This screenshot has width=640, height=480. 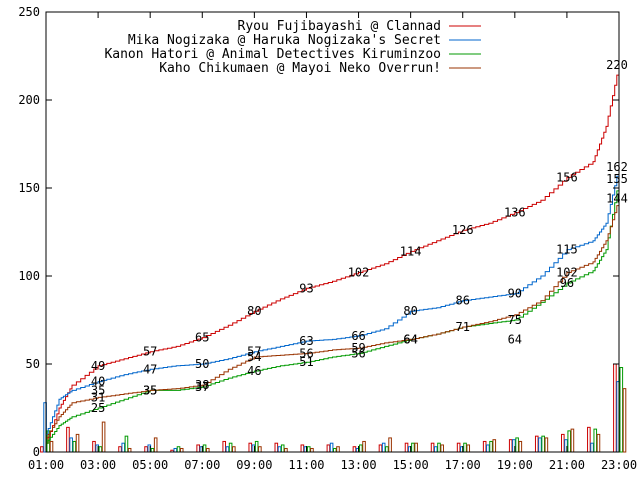 I want to click on value-label: 31, so click(x=98, y=397).